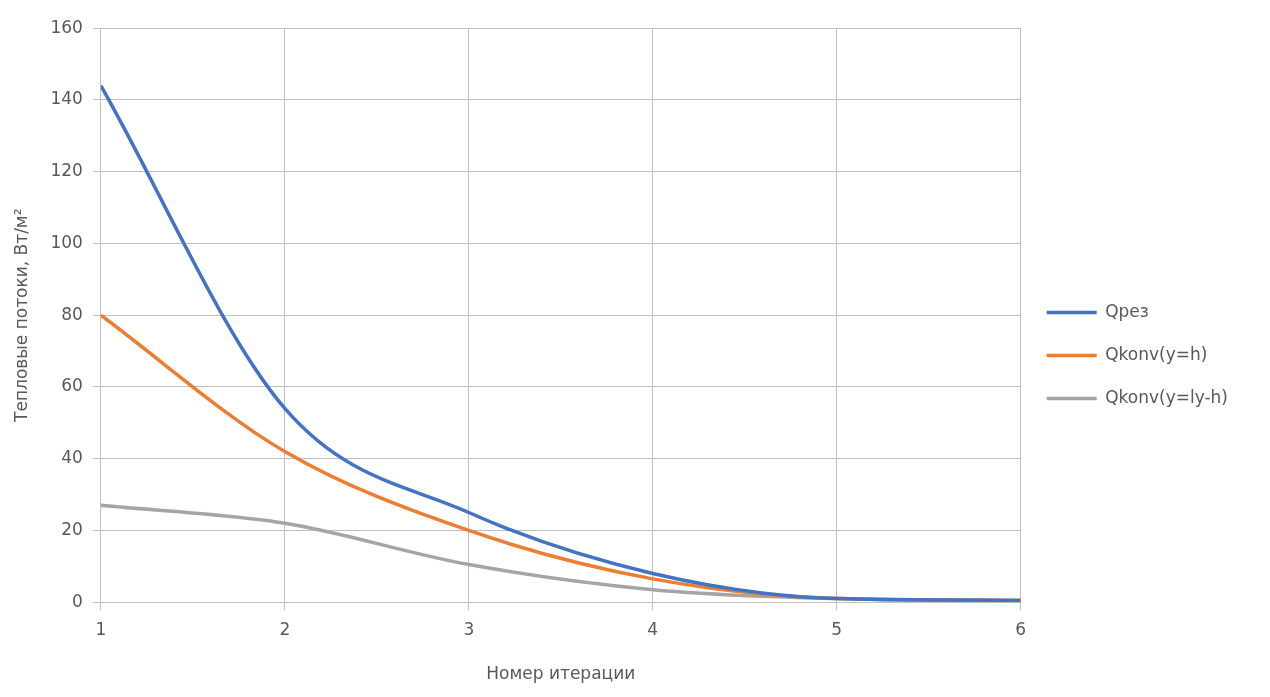 The image size is (1270, 697). What do you see at coordinates (66, 241) in the screenshot?
I see `y-tick-label: 100` at bounding box center [66, 241].